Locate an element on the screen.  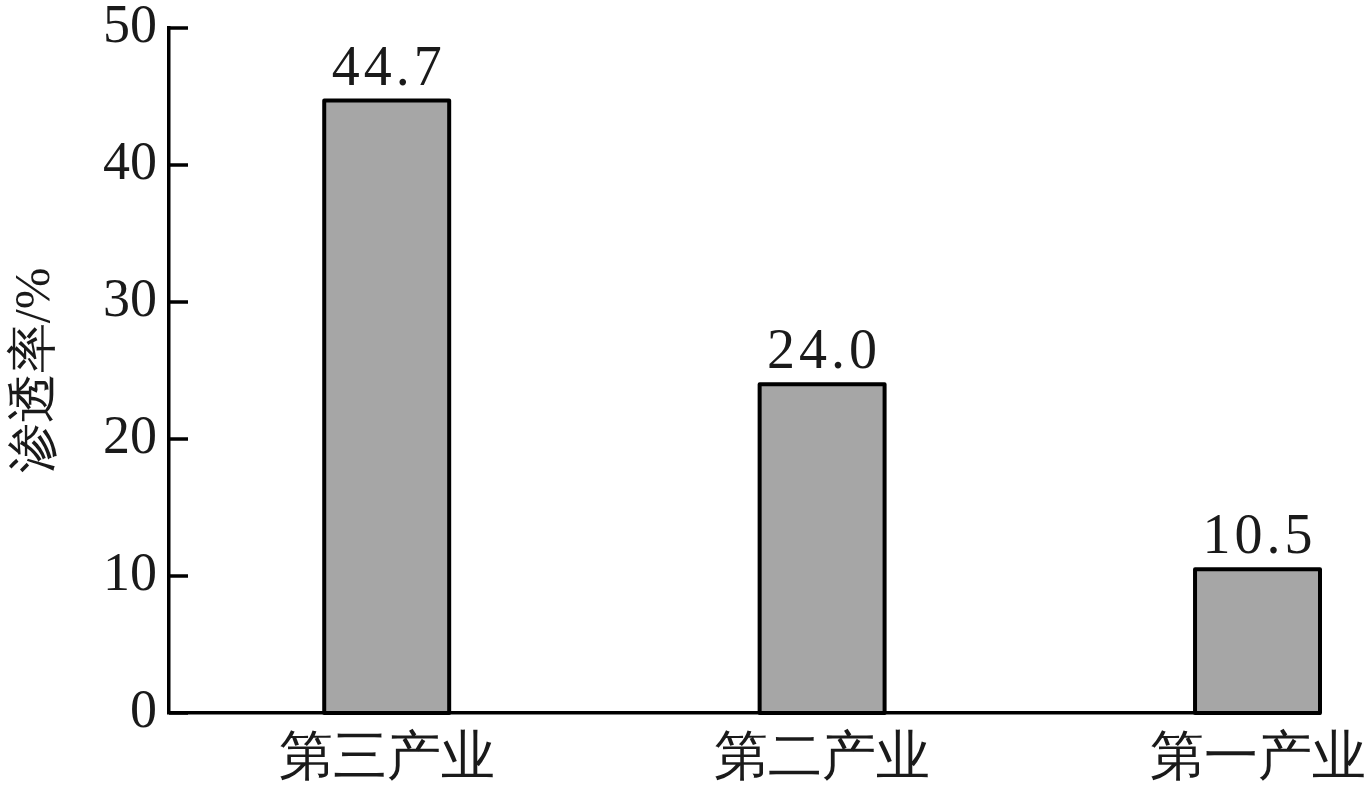
y-tick-label: 50 is located at coordinates (130, 27).